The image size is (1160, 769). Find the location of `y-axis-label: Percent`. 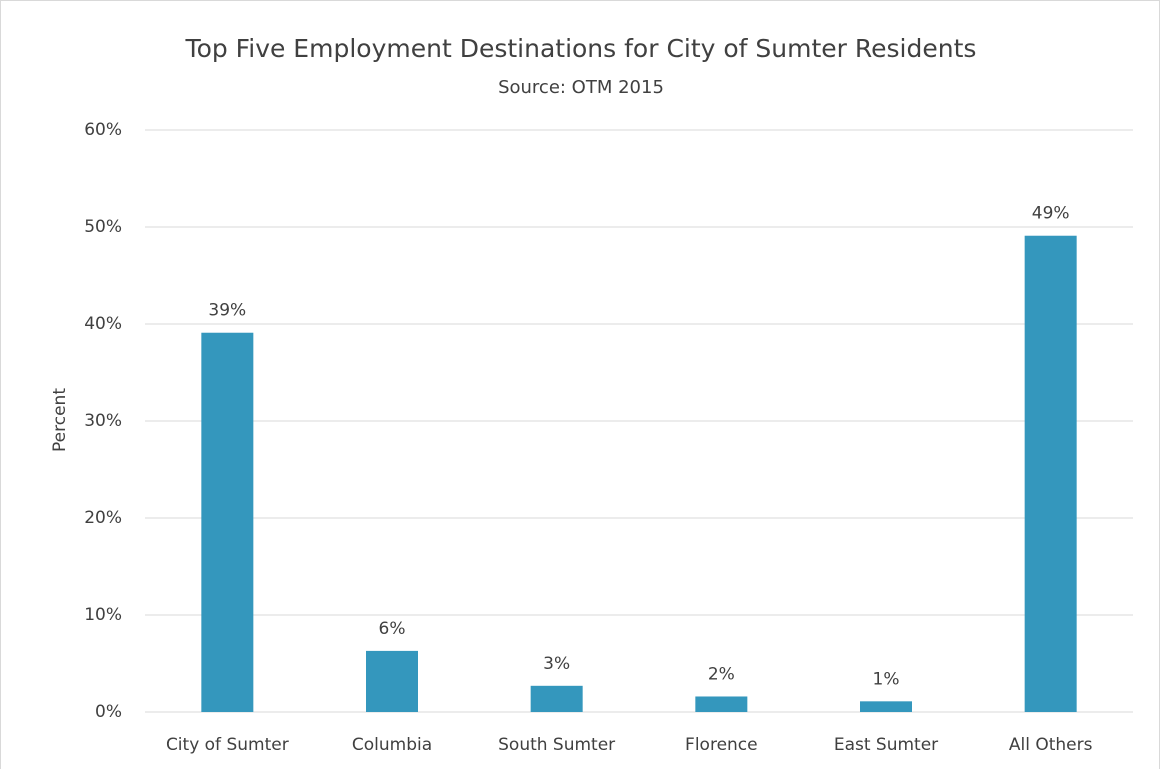

y-axis-label: Percent is located at coordinates (60, 420).